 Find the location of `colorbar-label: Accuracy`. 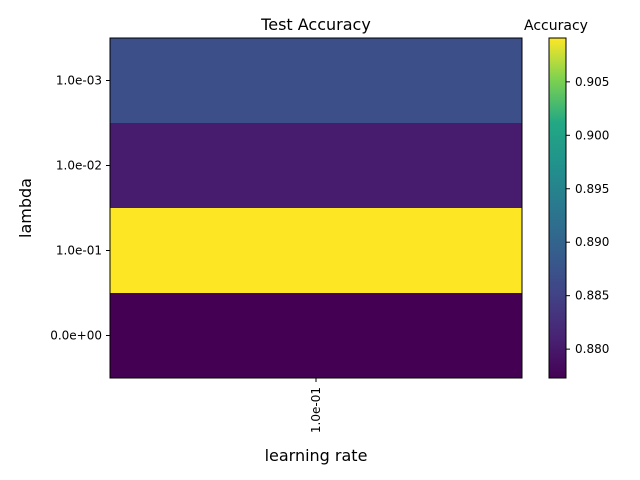

colorbar-label: Accuracy is located at coordinates (556, 26).